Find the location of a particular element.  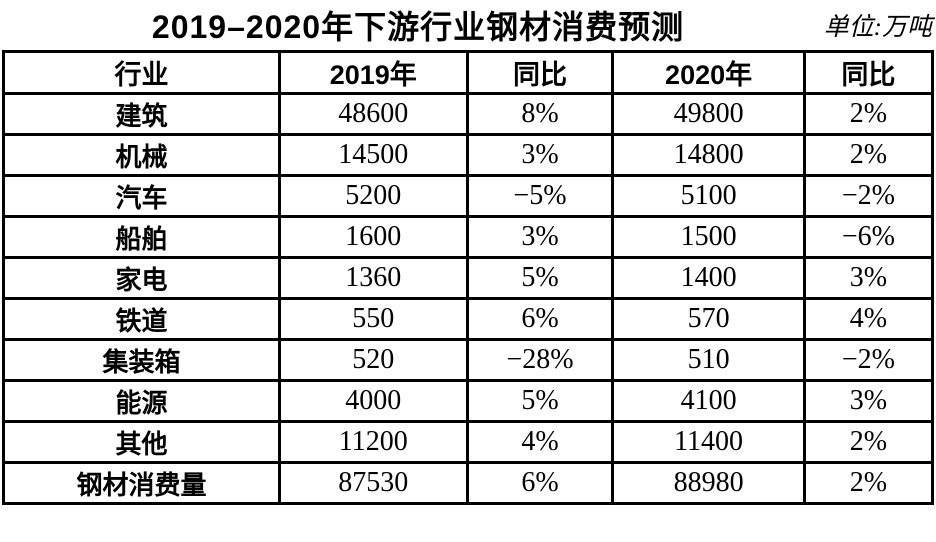

value-2019-cell: 520 is located at coordinates (373, 360).